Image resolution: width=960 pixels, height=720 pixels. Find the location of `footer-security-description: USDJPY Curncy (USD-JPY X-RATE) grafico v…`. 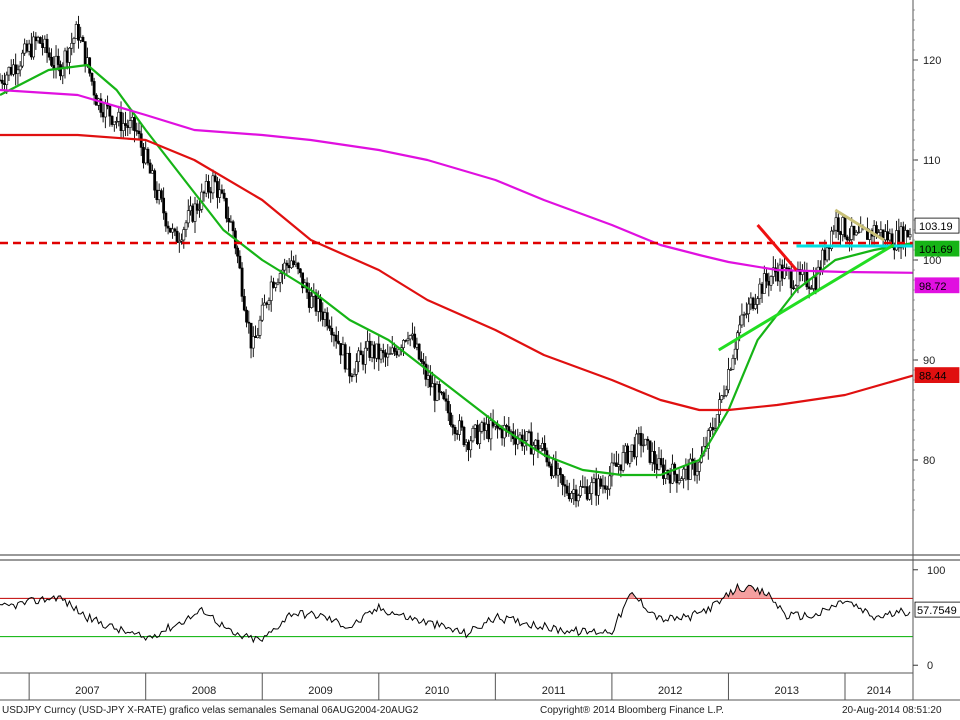

footer-security-description: USDJPY Curncy (USD-JPY X-RATE) grafico v… is located at coordinates (210, 710).